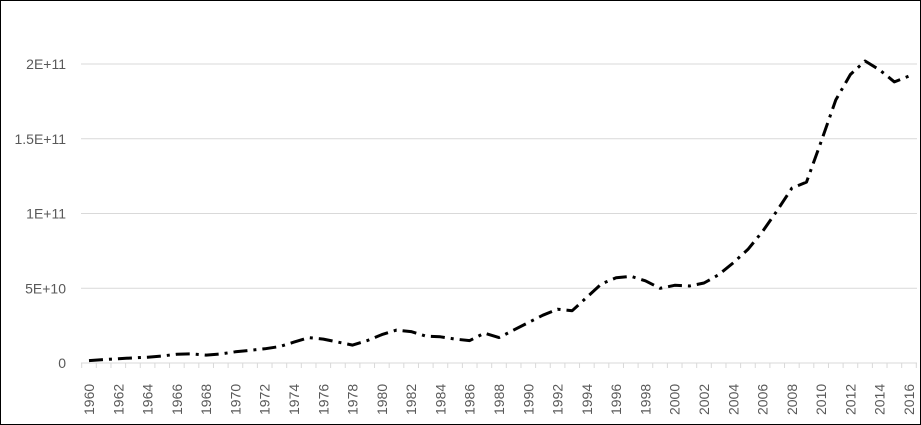 The image size is (921, 425). Describe the element at coordinates (733, 399) in the screenshot. I see `x-tick-label: 2004` at that location.